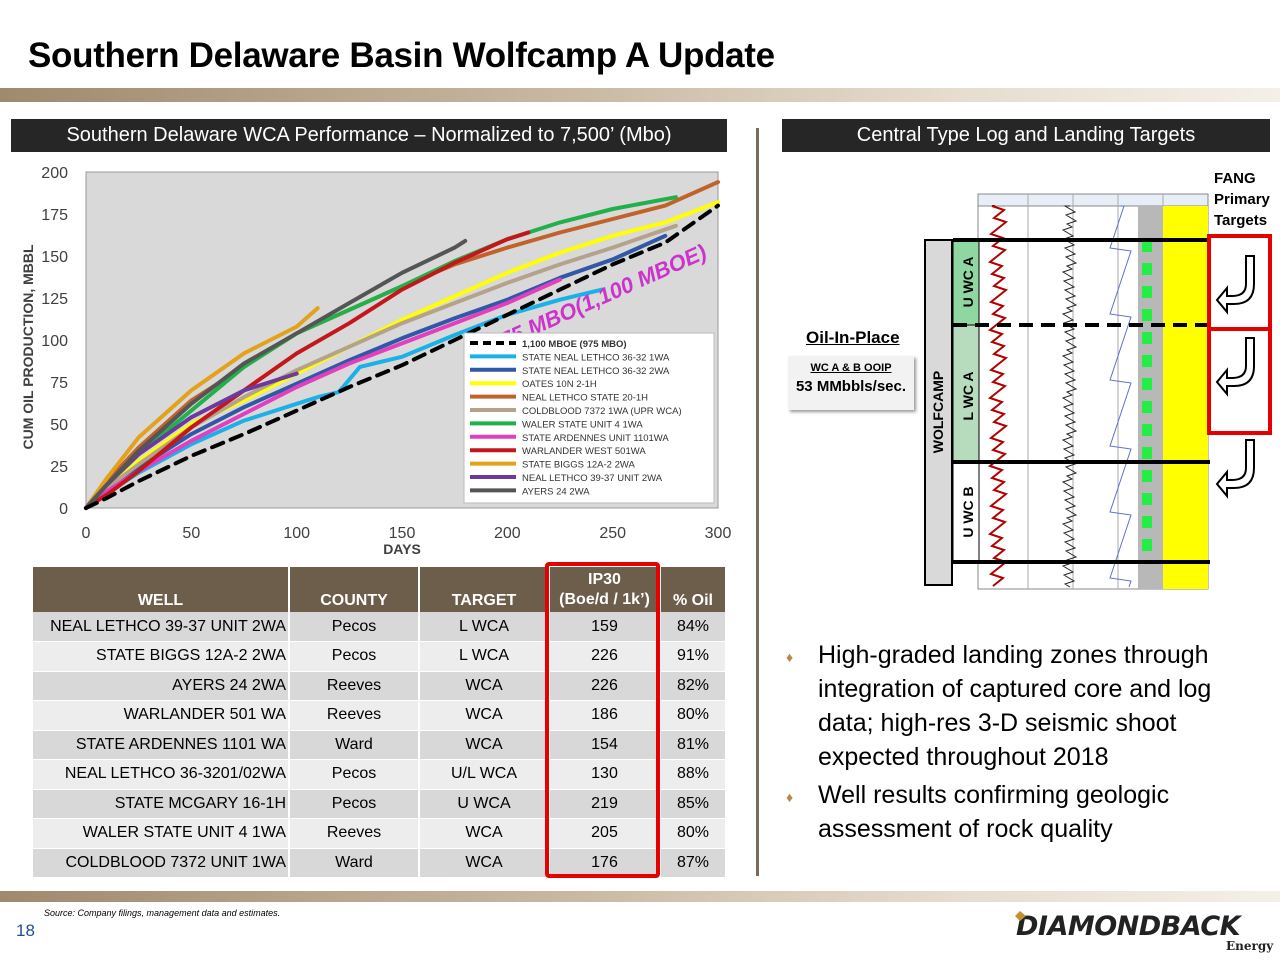 Image resolution: width=1280 pixels, height=960 pixels. I want to click on cell-well: WALER STATE UNIT 4 1WA, so click(161, 833).